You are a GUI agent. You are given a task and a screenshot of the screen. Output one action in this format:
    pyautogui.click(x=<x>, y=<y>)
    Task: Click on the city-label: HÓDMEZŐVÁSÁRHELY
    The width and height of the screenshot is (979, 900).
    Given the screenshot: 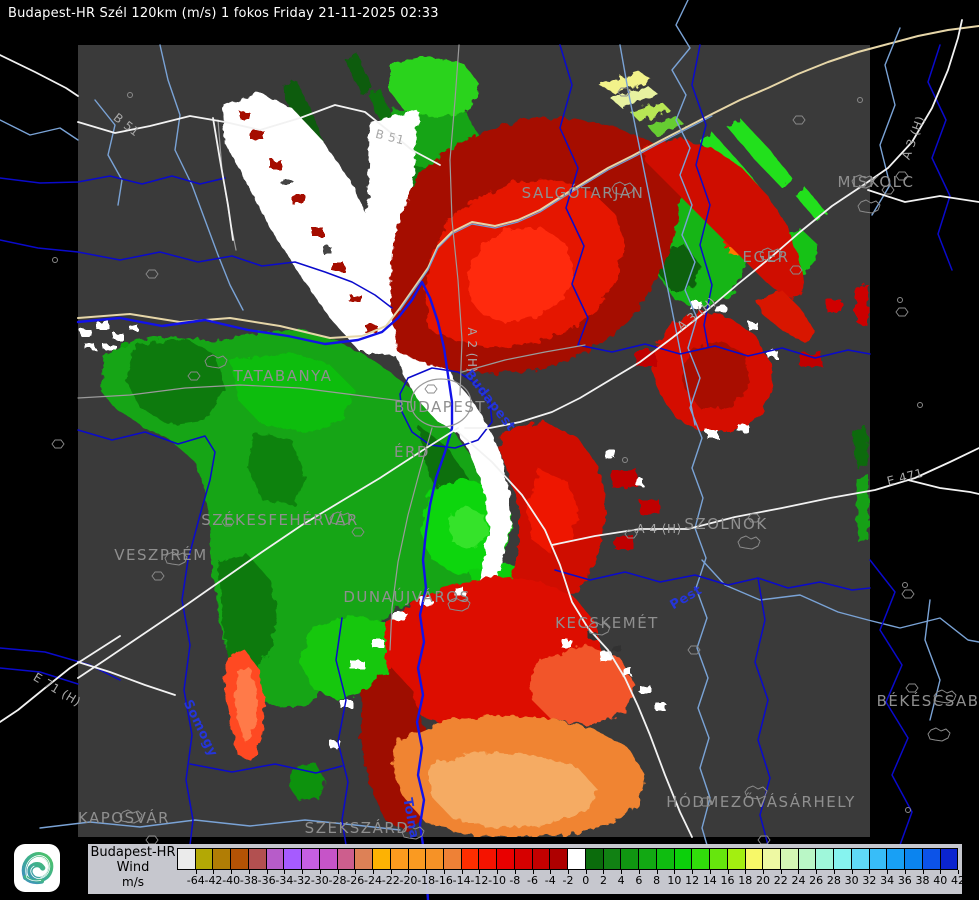 What is the action you would take?
    pyautogui.click(x=760, y=801)
    